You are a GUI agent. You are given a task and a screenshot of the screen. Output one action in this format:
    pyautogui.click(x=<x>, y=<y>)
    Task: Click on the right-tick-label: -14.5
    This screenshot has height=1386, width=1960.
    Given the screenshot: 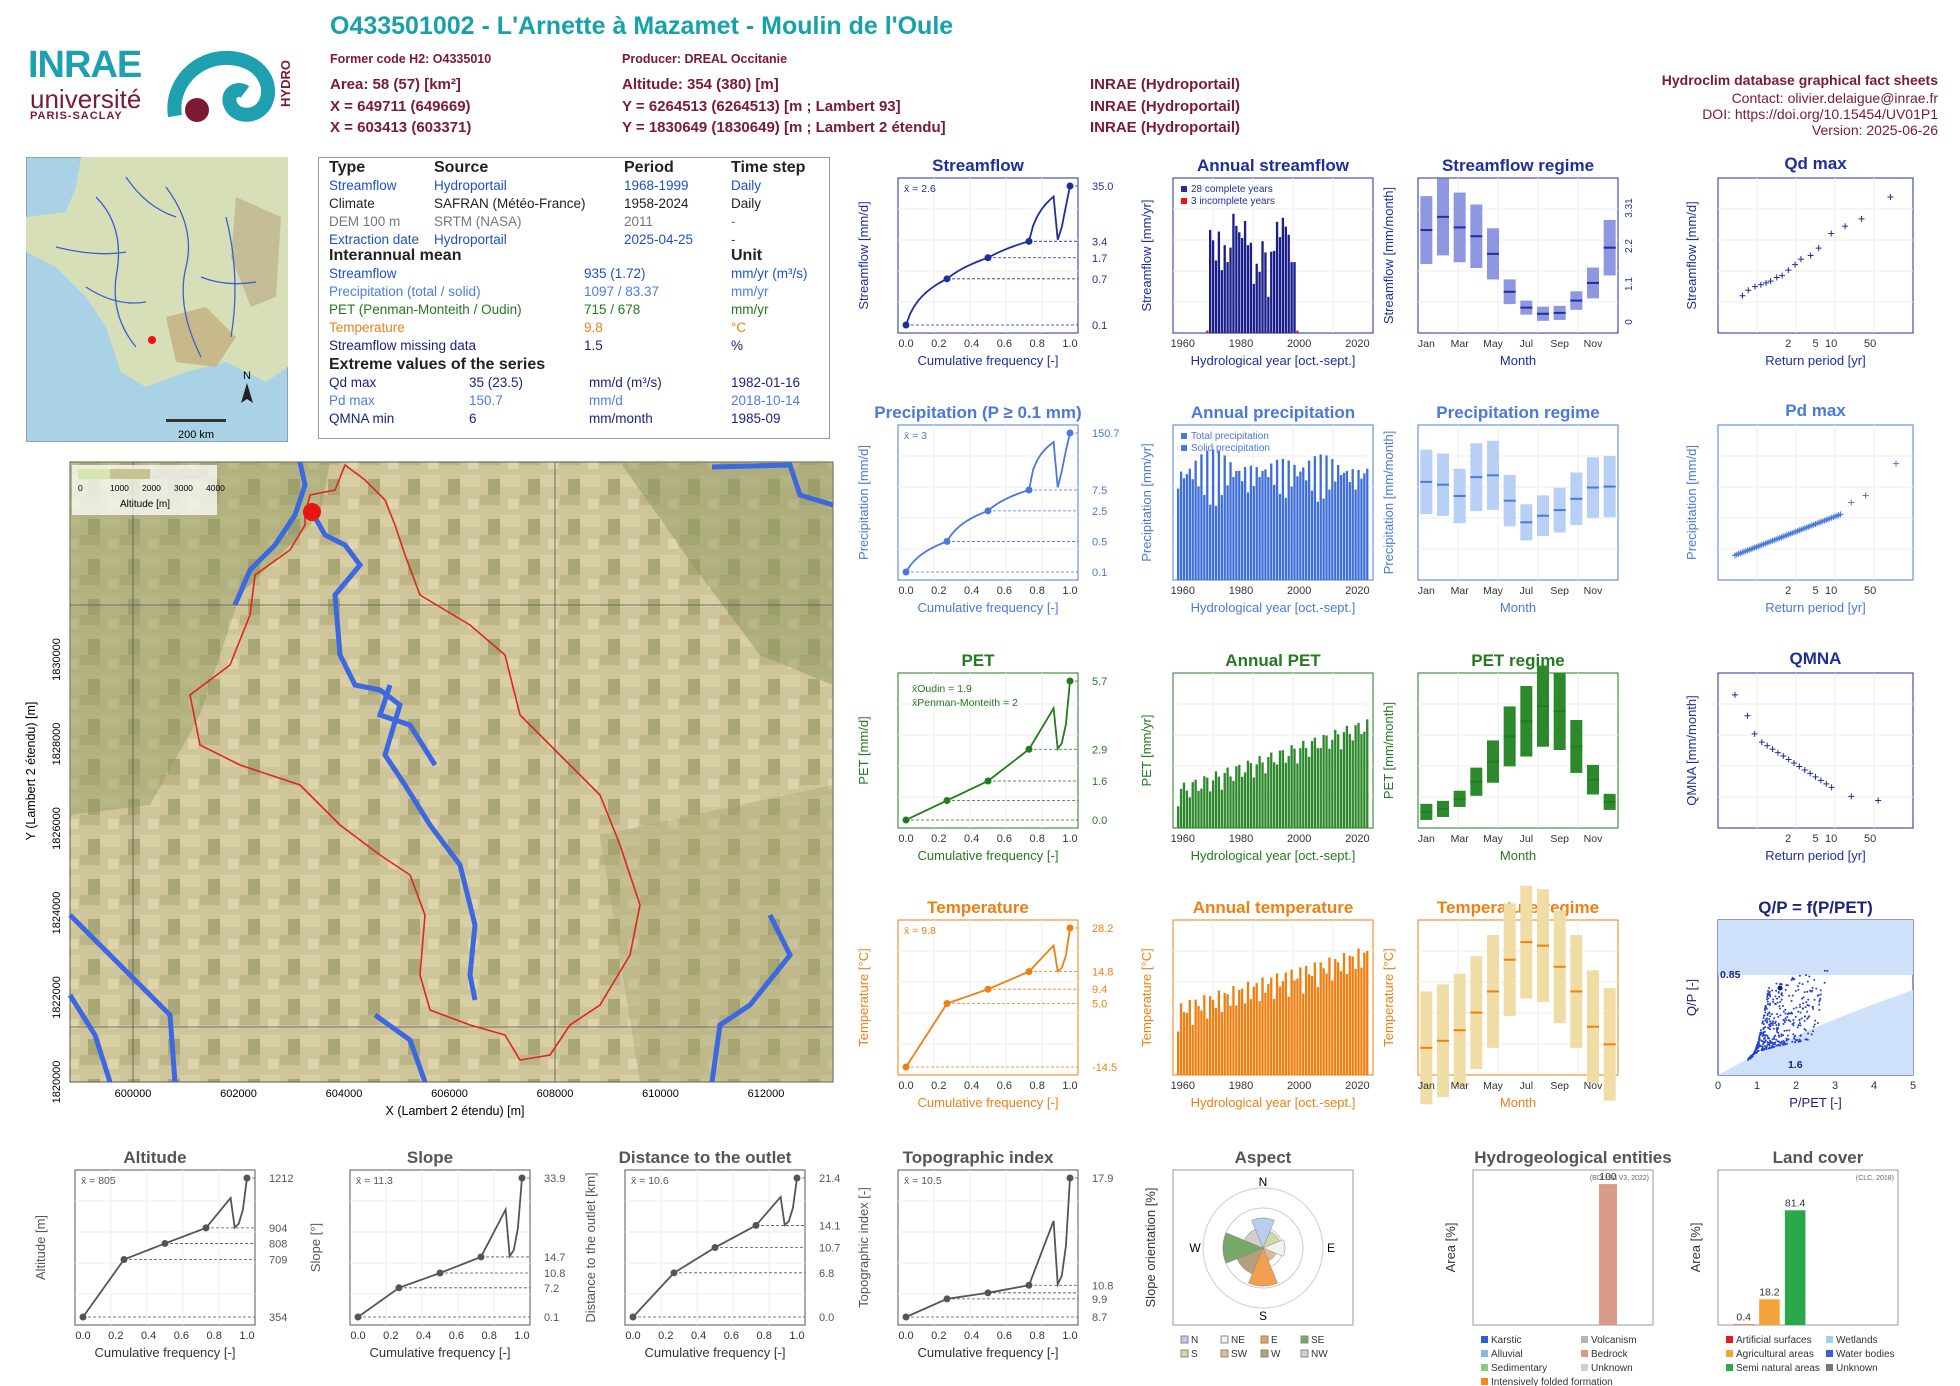 What is the action you would take?
    pyautogui.click(x=1104, y=1068)
    